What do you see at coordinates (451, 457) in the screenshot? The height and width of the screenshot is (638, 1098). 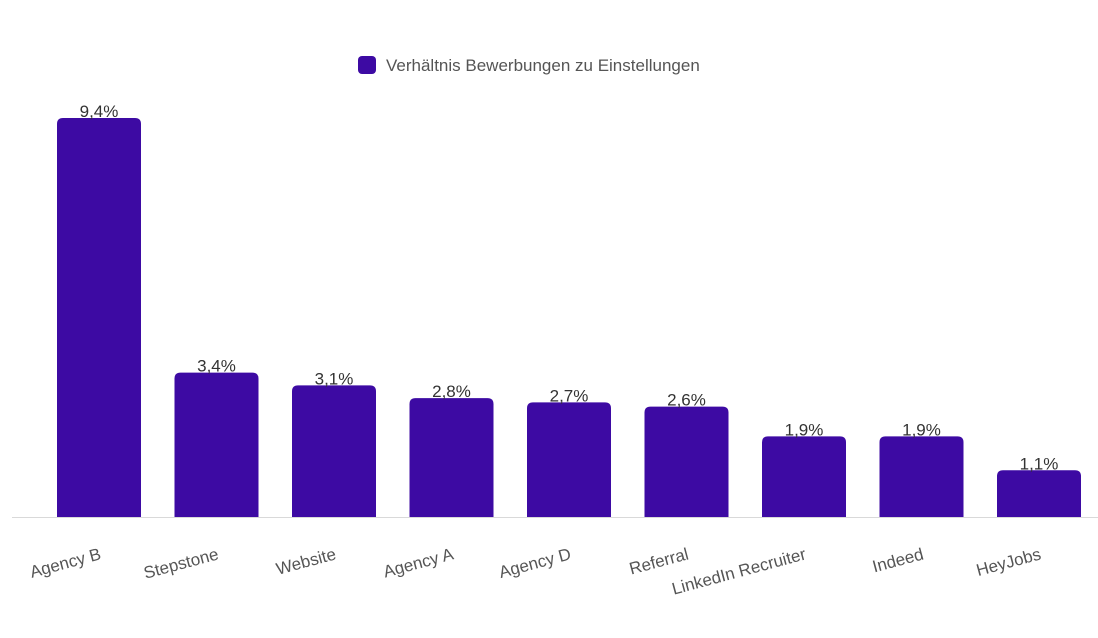 I see `bar-agency-a` at bounding box center [451, 457].